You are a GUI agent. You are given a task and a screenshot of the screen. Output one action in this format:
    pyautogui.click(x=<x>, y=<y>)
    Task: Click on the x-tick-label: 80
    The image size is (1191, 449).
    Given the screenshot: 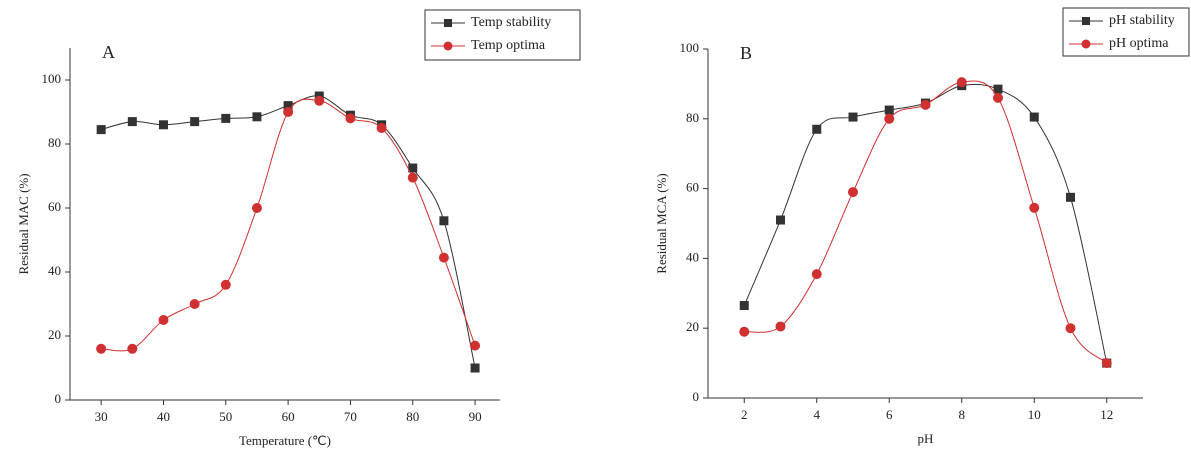 What is the action you would take?
    pyautogui.click(x=412, y=416)
    